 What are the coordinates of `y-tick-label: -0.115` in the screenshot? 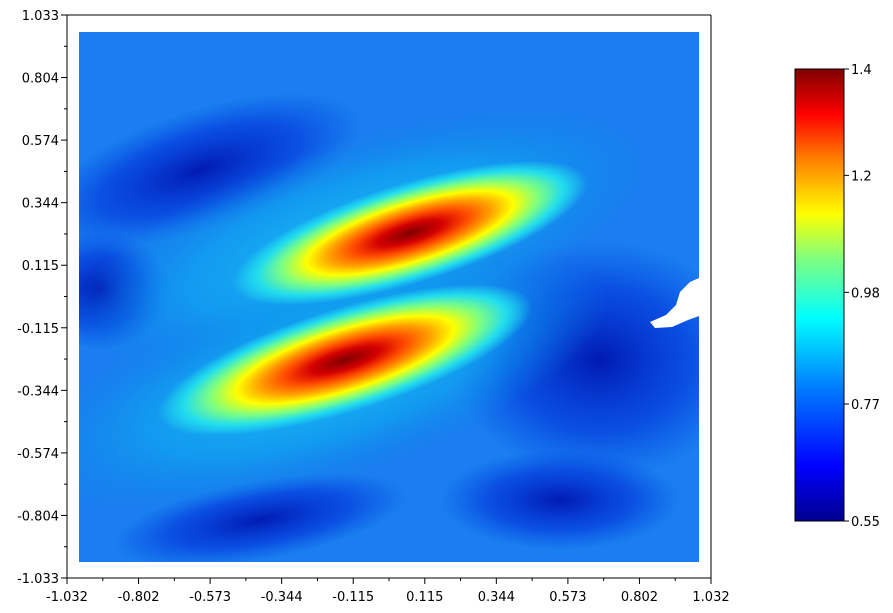 It's located at (38, 329).